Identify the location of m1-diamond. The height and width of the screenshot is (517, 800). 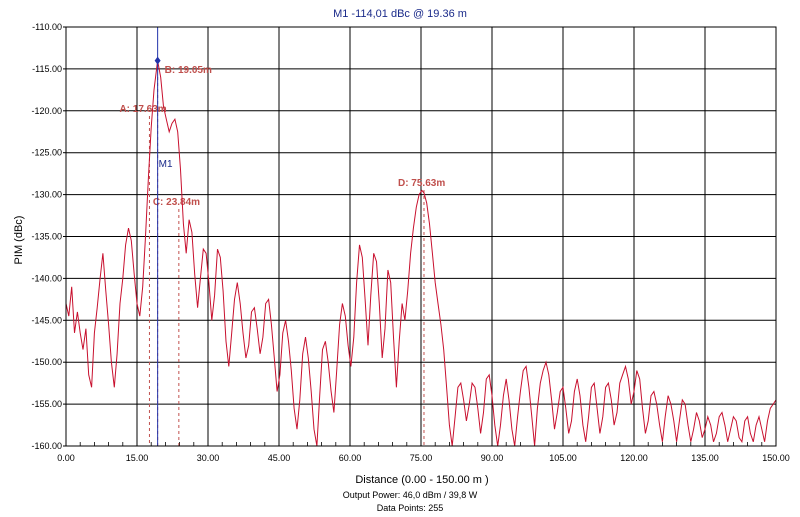
(157, 60).